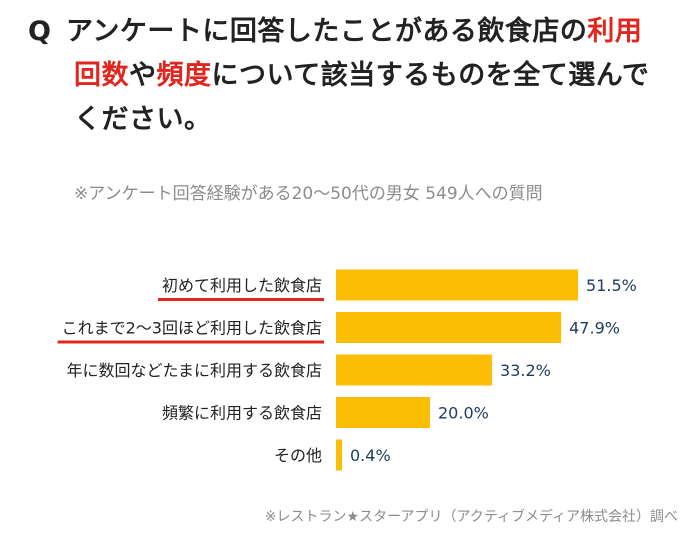  I want to click on question-line-2: 回数や頻度について該当するものを全て選んで, so click(353, 76).